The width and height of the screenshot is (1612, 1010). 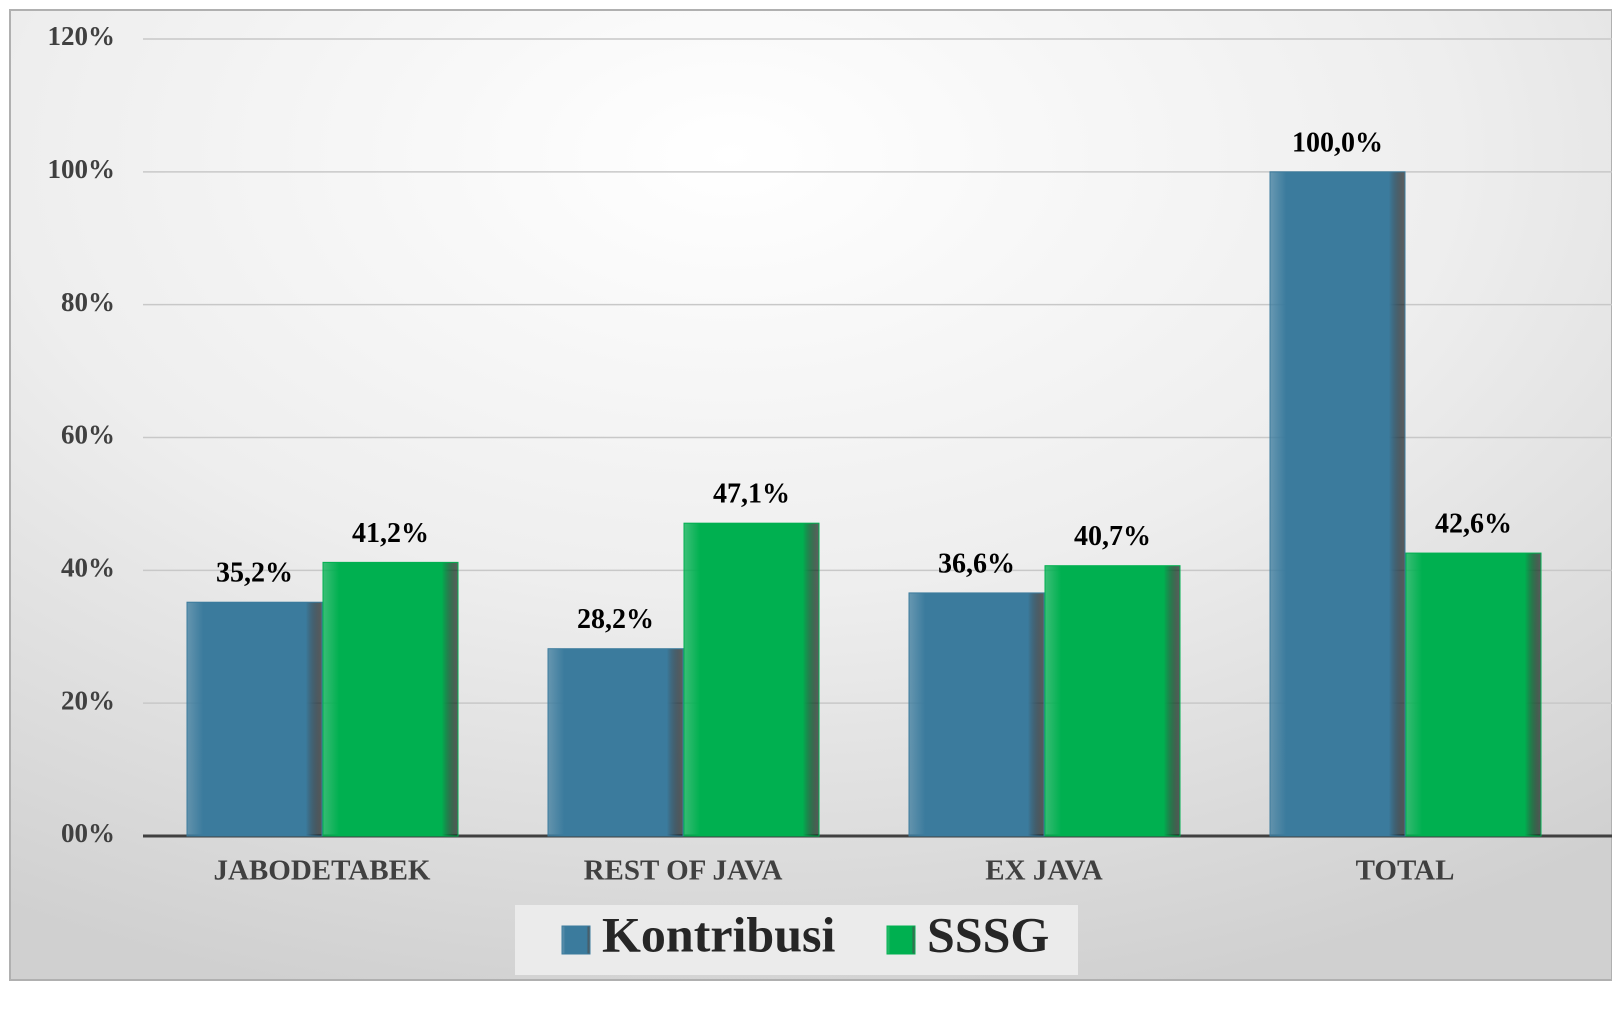 I want to click on y-tick-label: 00%, so click(x=88, y=833).